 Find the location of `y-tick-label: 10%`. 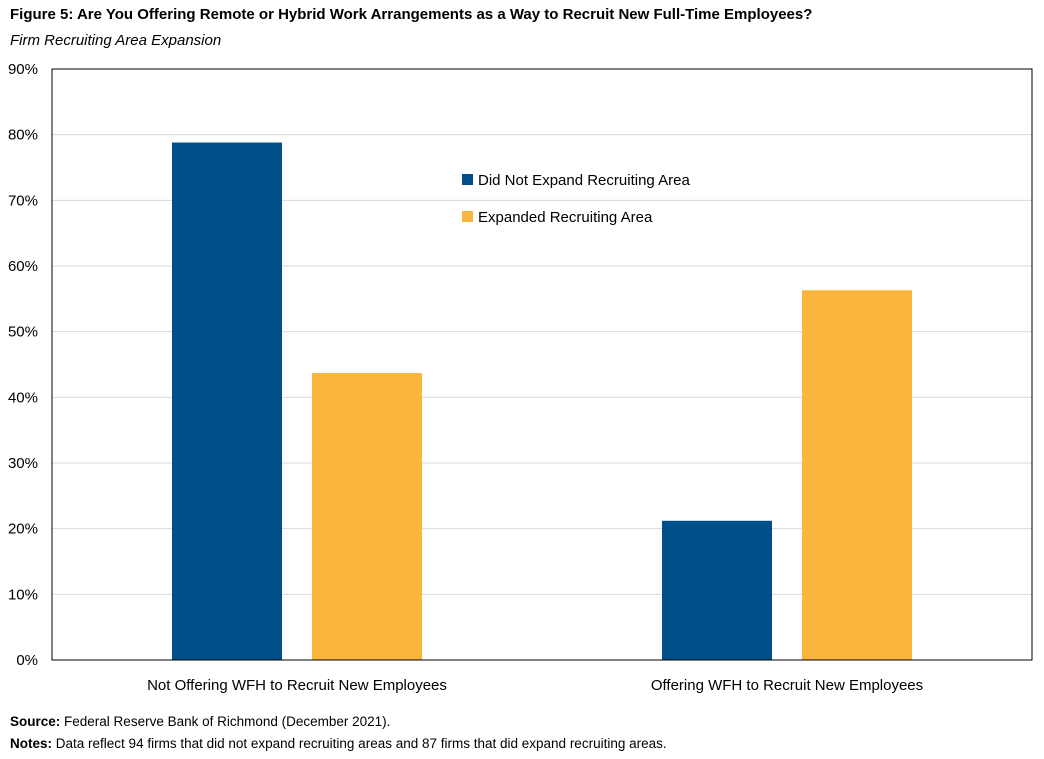

y-tick-label: 10% is located at coordinates (23, 594).